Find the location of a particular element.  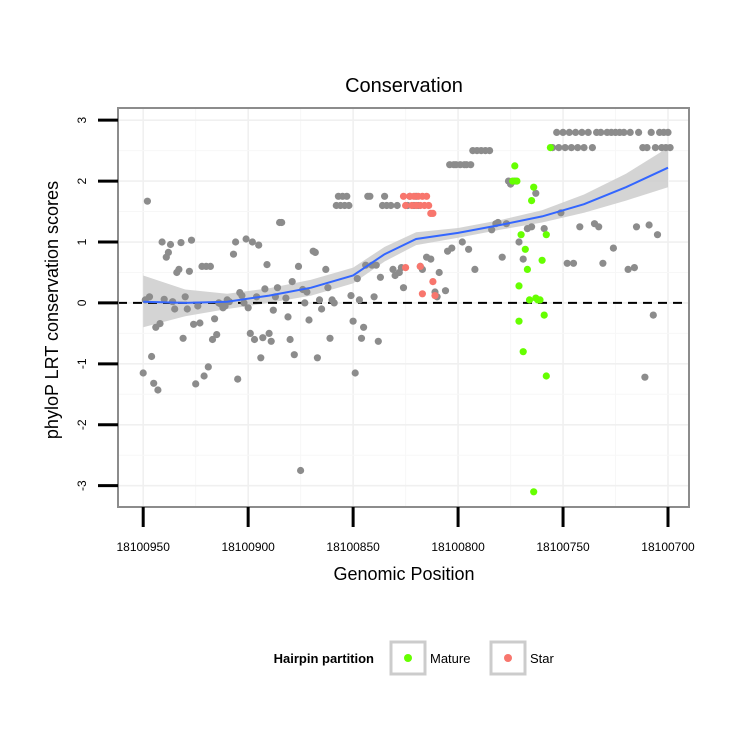

legend-label-star: Star is located at coordinates (542, 658).